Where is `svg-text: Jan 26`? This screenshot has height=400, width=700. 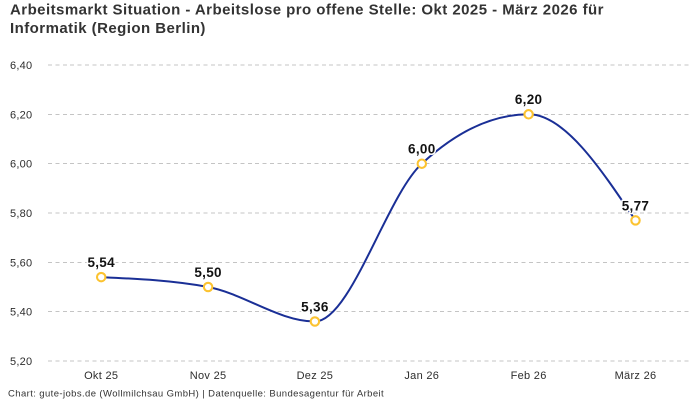
svg-text: Jan 26 is located at coordinates (421, 376).